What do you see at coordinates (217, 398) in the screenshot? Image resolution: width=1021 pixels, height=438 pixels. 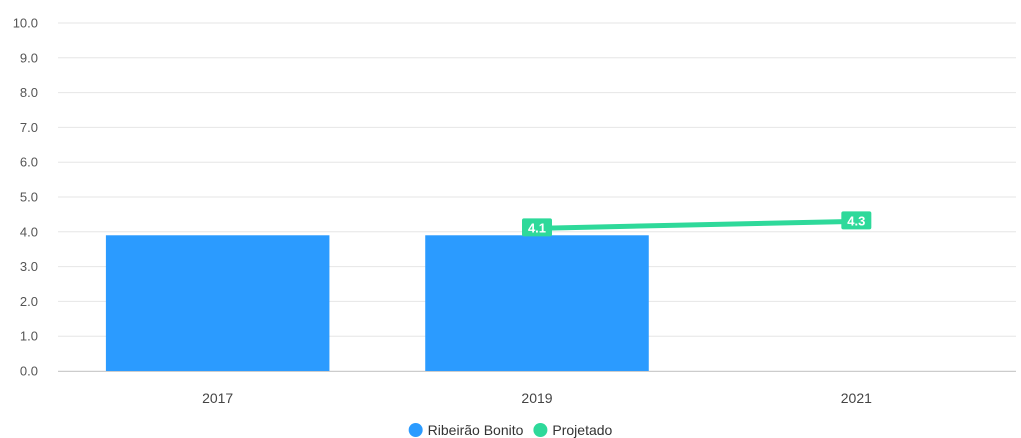 I see `x-tick-label: 2017` at bounding box center [217, 398].